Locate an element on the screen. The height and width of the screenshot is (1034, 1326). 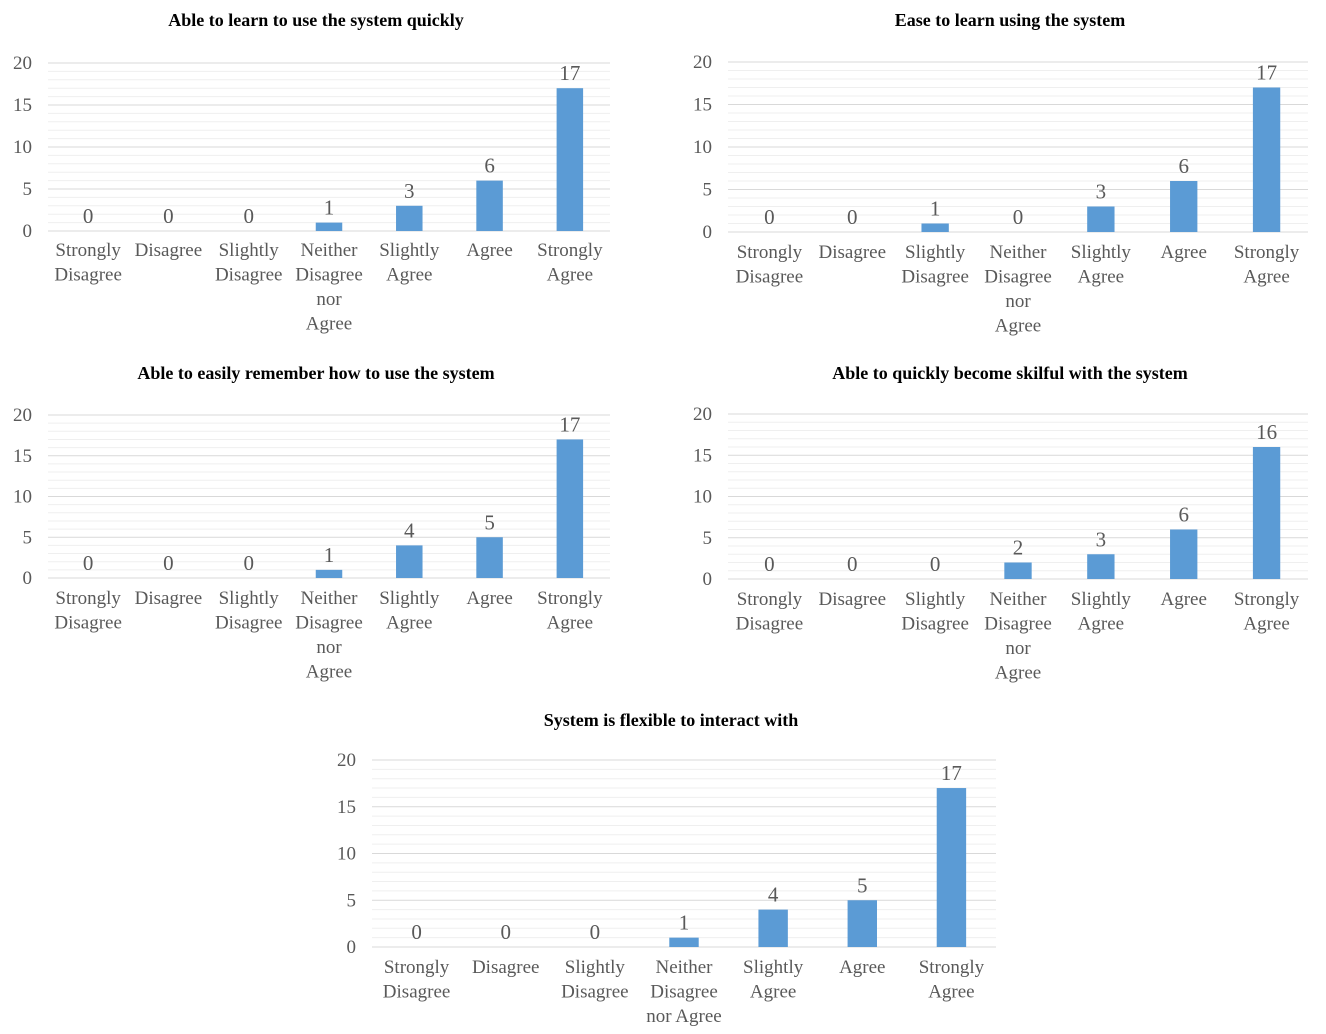
chart-title: Ease to learn using the system is located at coordinates (1010, 20).